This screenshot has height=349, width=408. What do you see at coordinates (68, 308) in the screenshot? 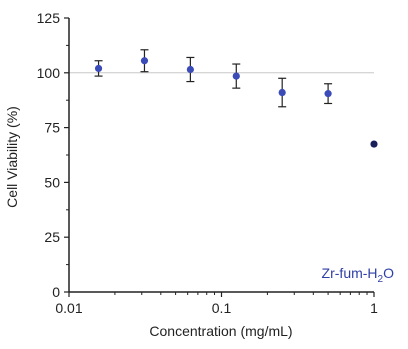
I see `x-tick-label: 0.01` at bounding box center [68, 308].